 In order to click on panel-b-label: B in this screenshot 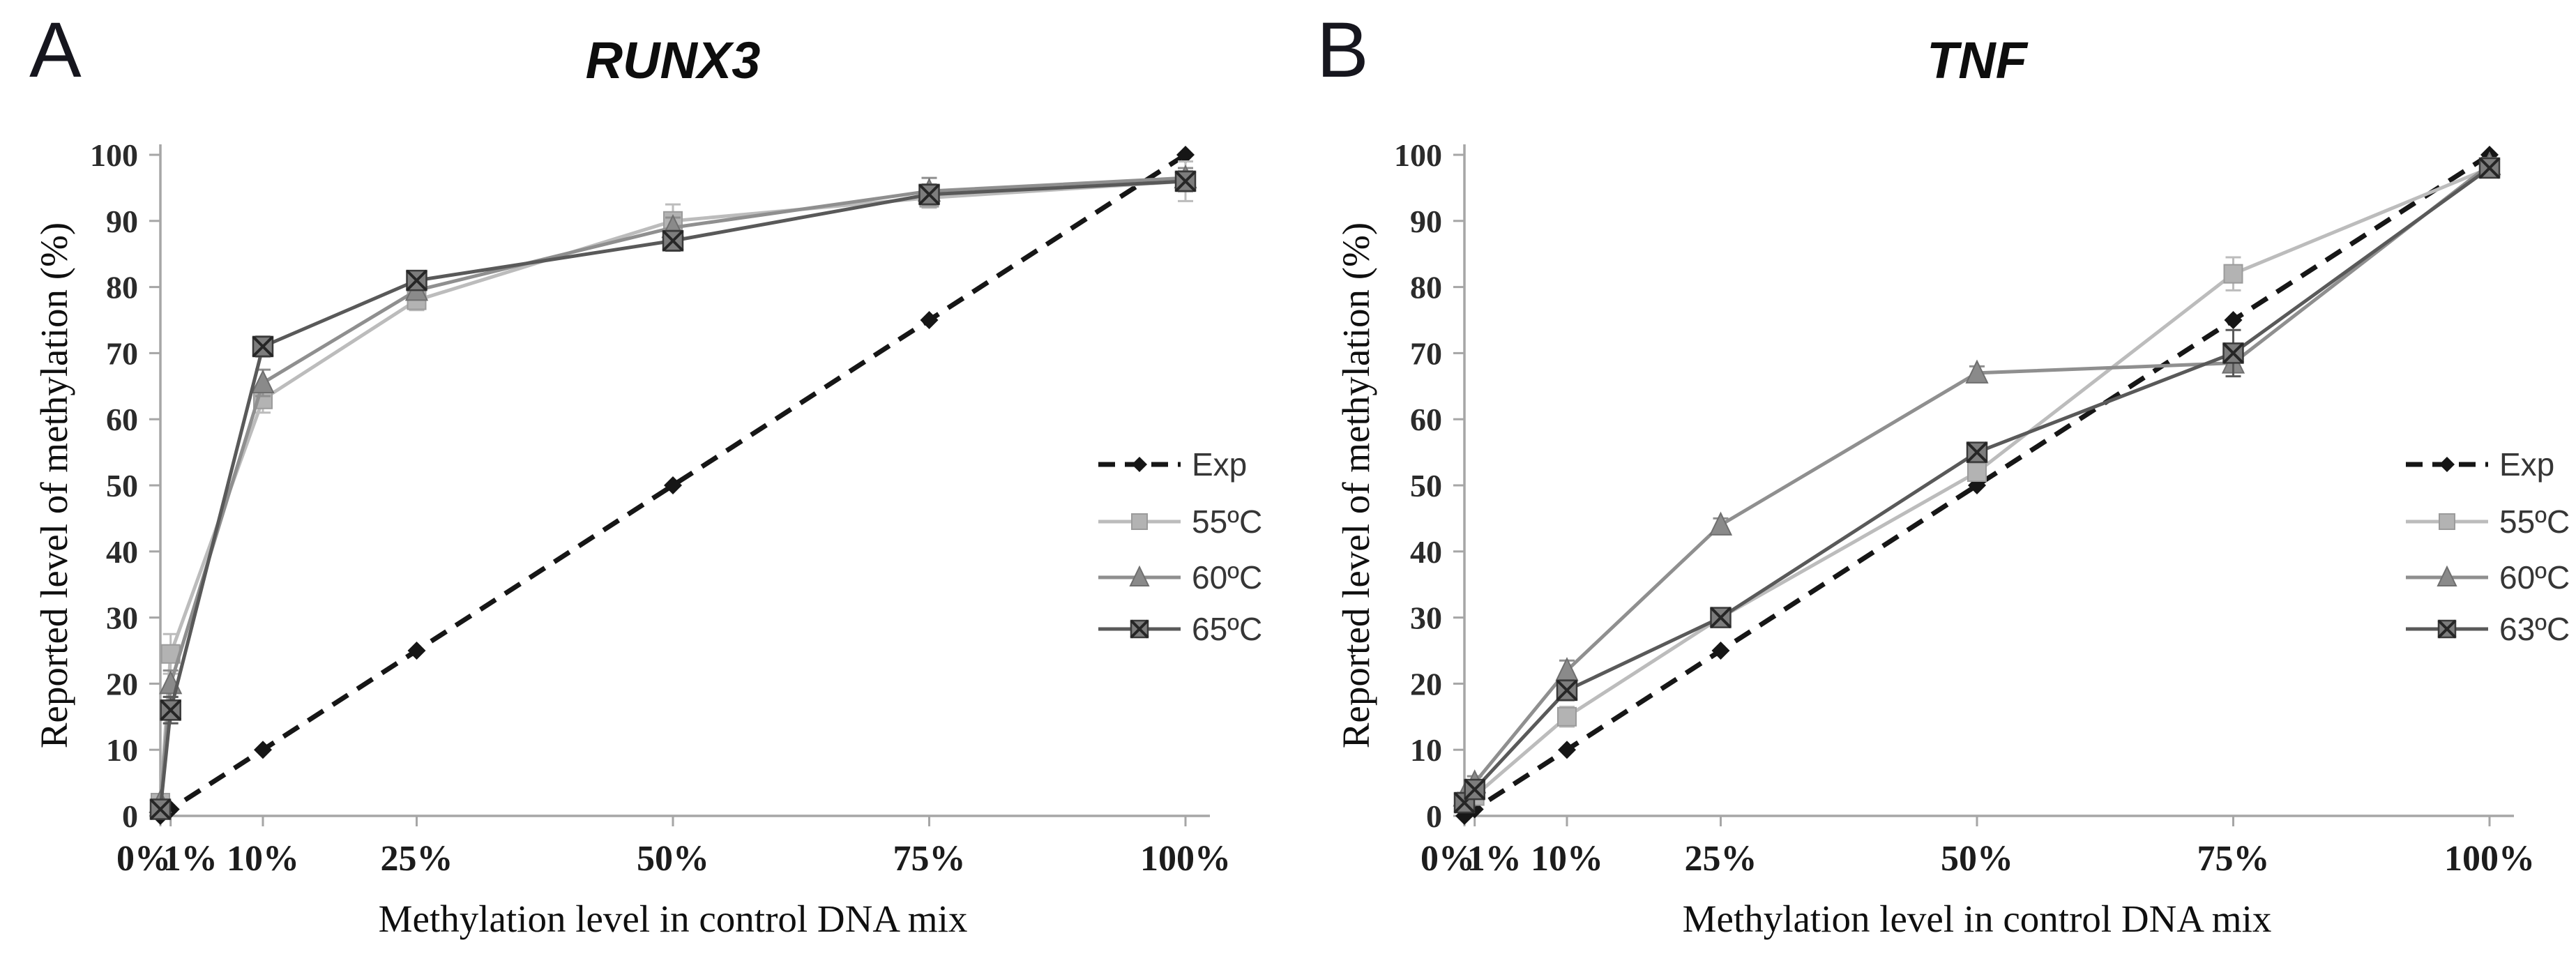, I will do `click(1343, 49)`.